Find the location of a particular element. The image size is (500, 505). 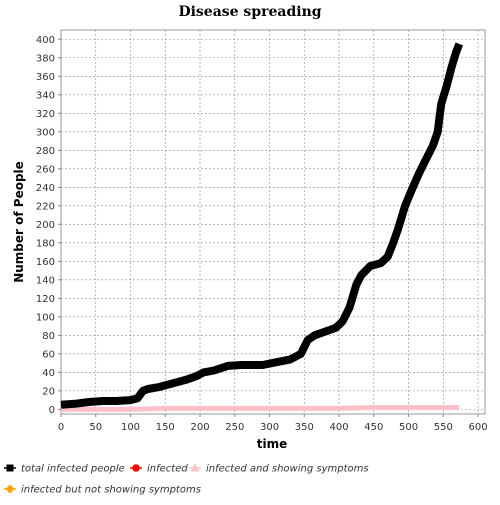

legend-item: infected but not showing symptoms is located at coordinates (102, 490).